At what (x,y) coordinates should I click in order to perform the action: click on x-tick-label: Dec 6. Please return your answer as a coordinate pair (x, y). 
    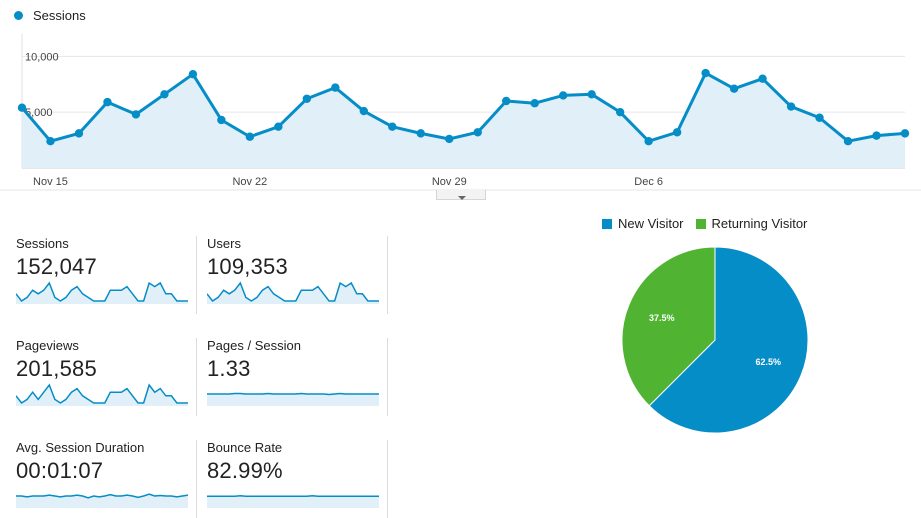
    Looking at the image, I should click on (648, 182).